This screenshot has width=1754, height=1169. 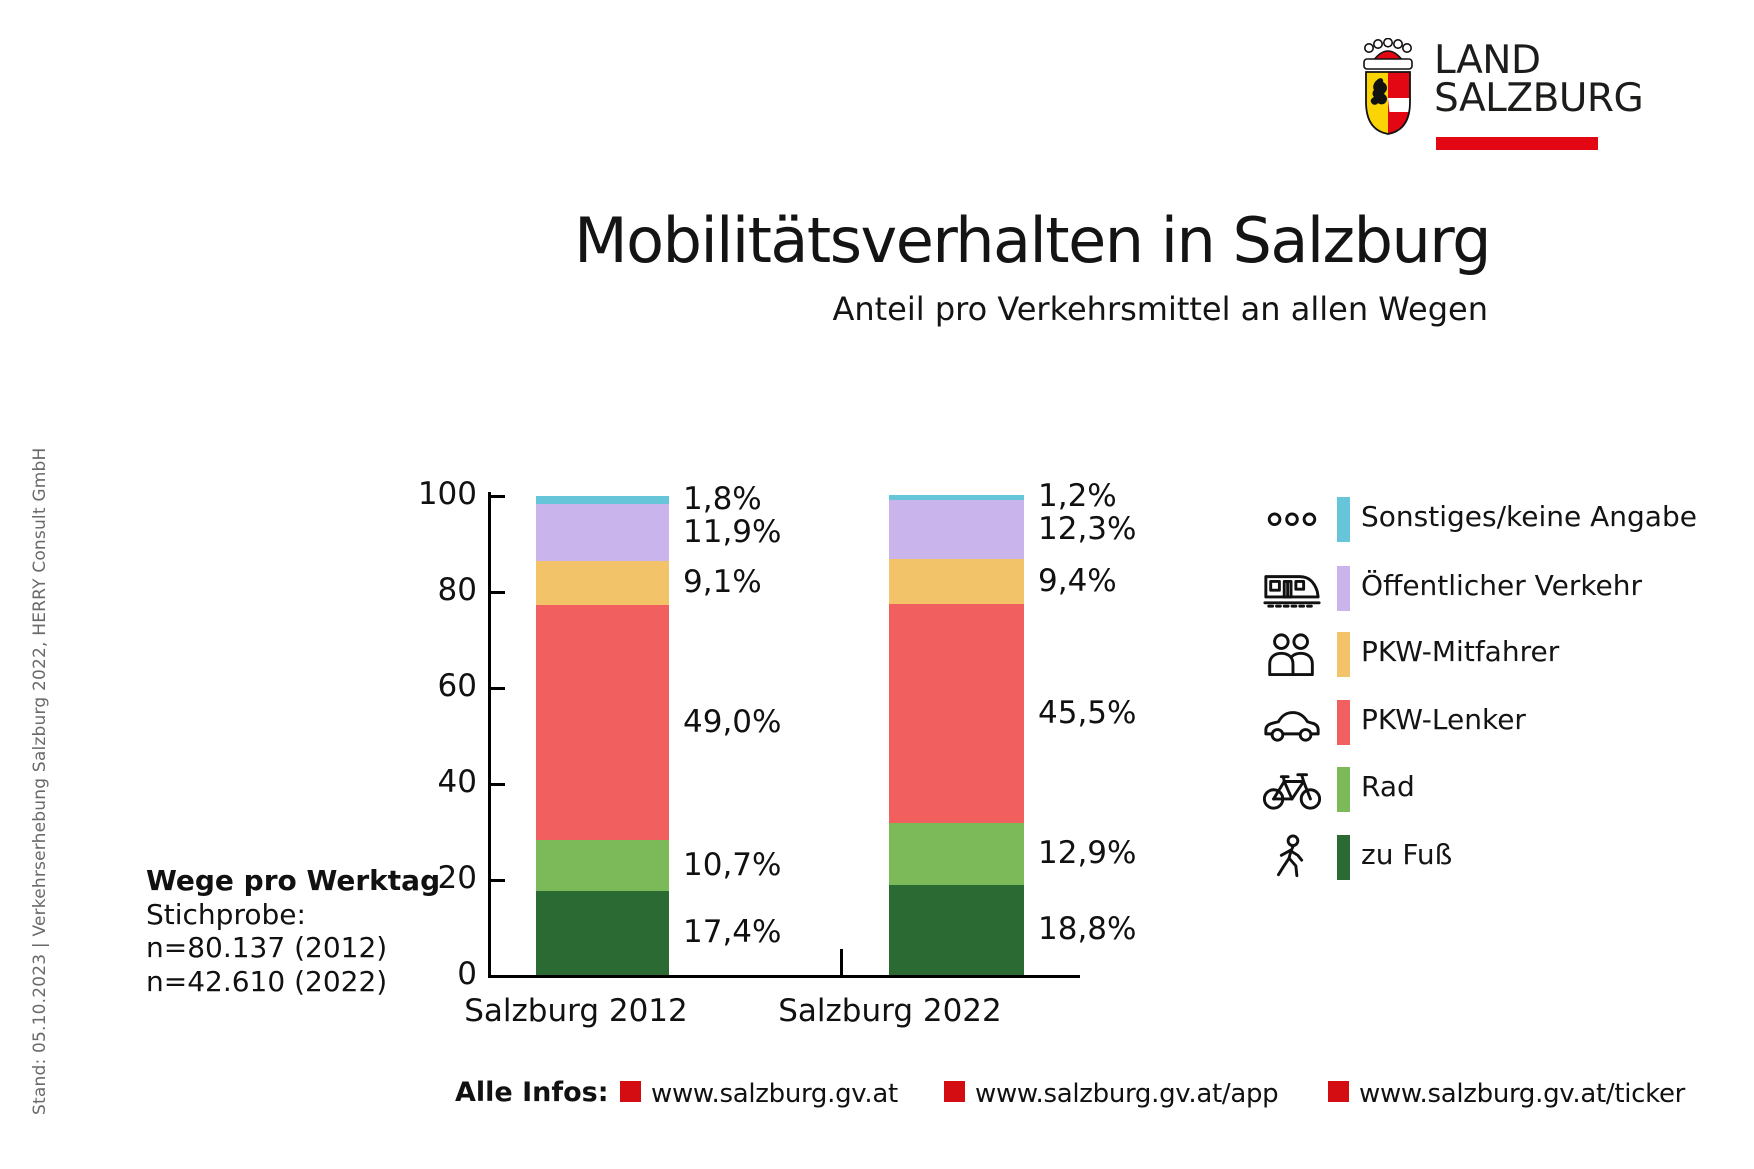 What do you see at coordinates (1087, 928) in the screenshot?
I see `segment-value-label: 18,8%` at bounding box center [1087, 928].